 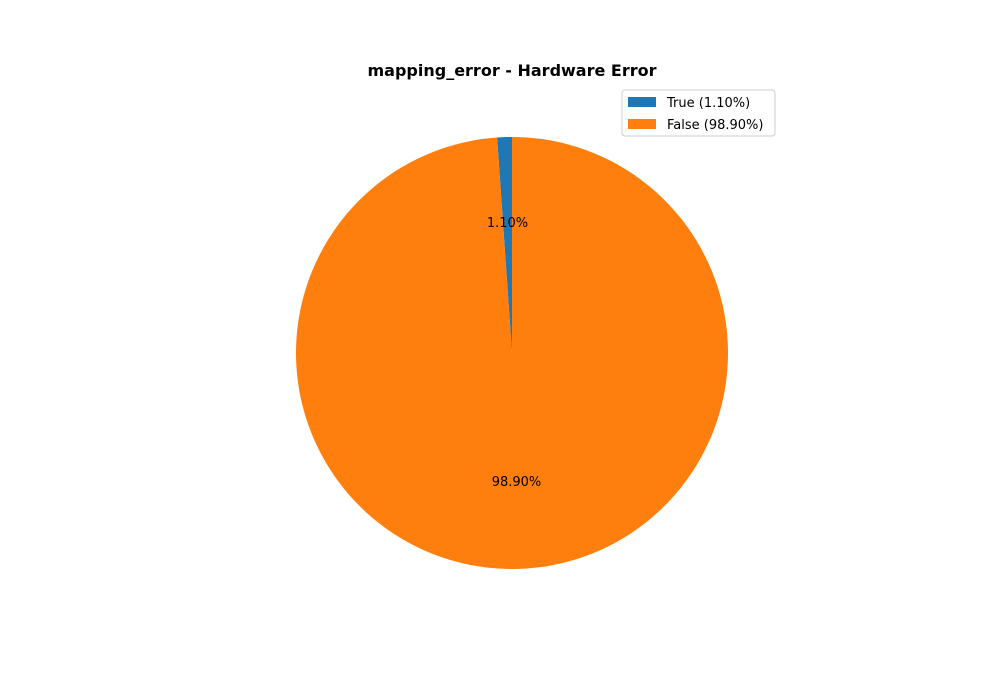 What do you see at coordinates (642, 102) in the screenshot?
I see `legend-swatch-true` at bounding box center [642, 102].